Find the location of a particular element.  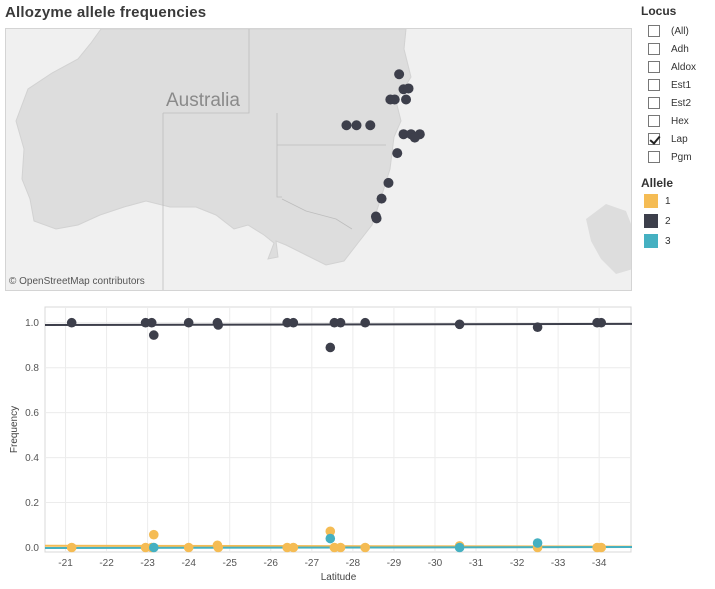

legend-label: 3 is located at coordinates (668, 241).